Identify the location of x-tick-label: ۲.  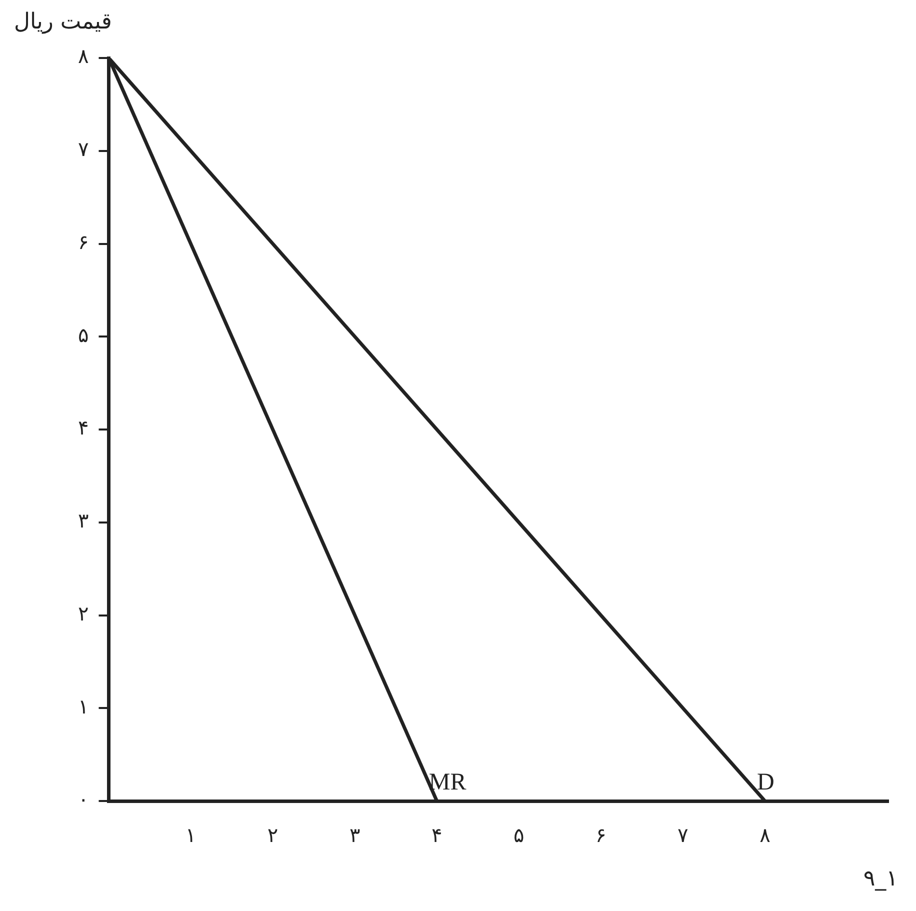
(272, 835).